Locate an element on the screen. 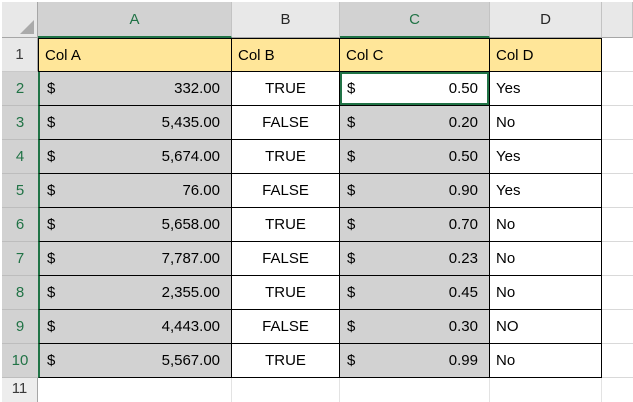  cell-a9: $ 4,443.00 is located at coordinates (135, 327).